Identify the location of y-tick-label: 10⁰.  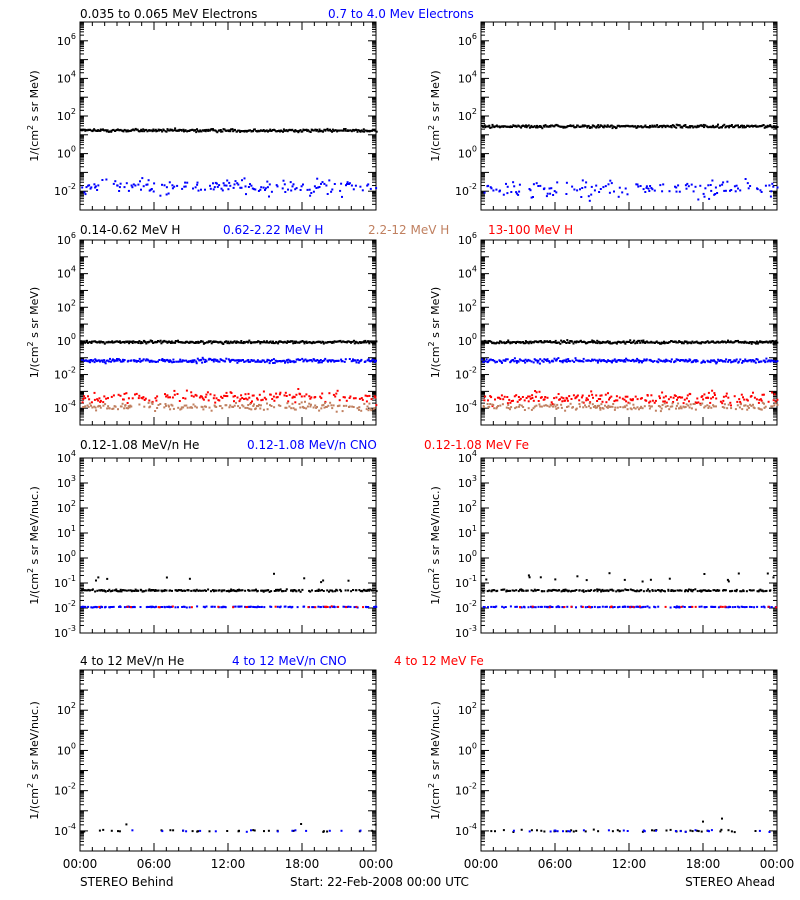
(467, 557).